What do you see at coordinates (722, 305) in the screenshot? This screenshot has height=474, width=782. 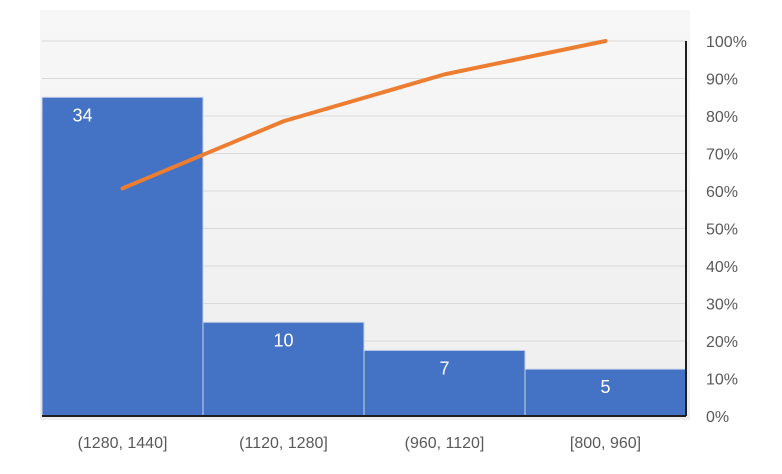 I see `secondary-axis-tick-label: 30%` at bounding box center [722, 305].